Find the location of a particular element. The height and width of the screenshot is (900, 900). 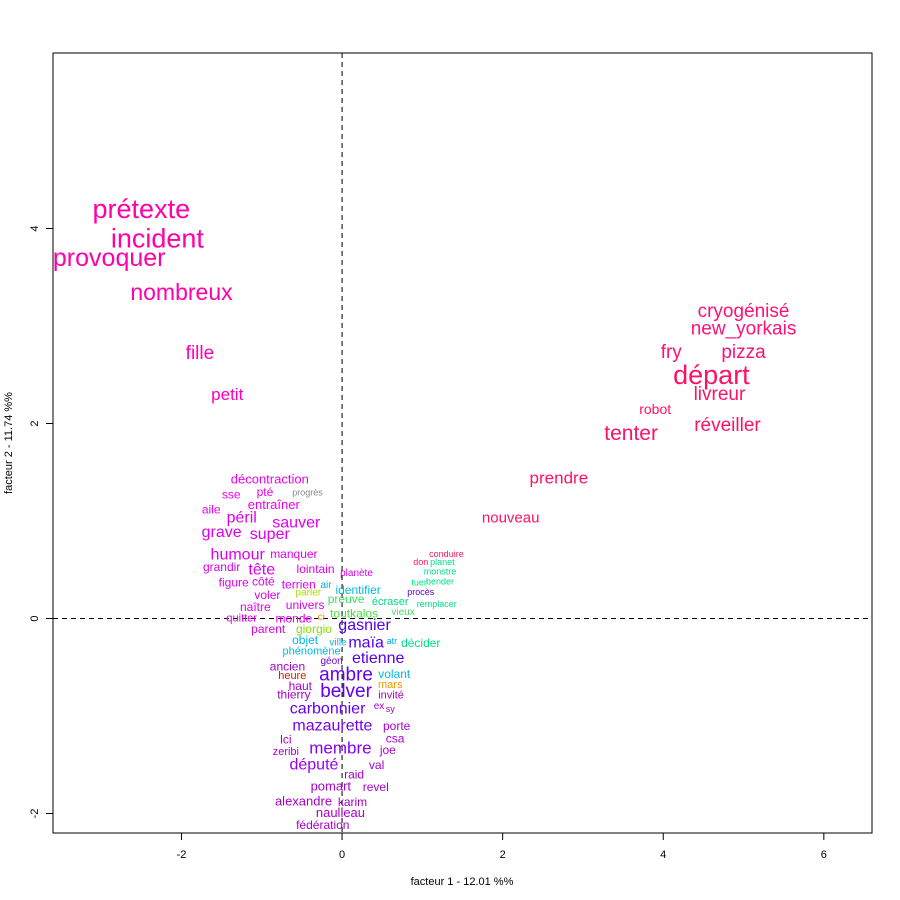

word-label: etienne is located at coordinates (378, 658).